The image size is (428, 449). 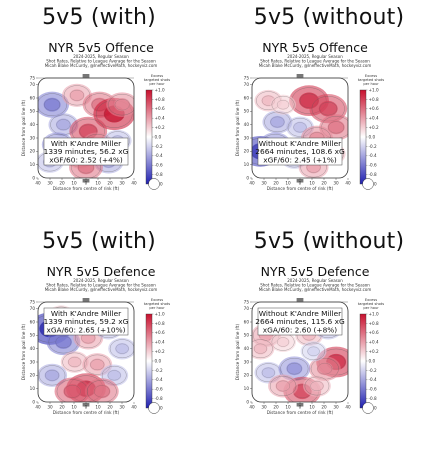 I want to click on colorbar-tick-label: +0.4, so click(x=374, y=118).